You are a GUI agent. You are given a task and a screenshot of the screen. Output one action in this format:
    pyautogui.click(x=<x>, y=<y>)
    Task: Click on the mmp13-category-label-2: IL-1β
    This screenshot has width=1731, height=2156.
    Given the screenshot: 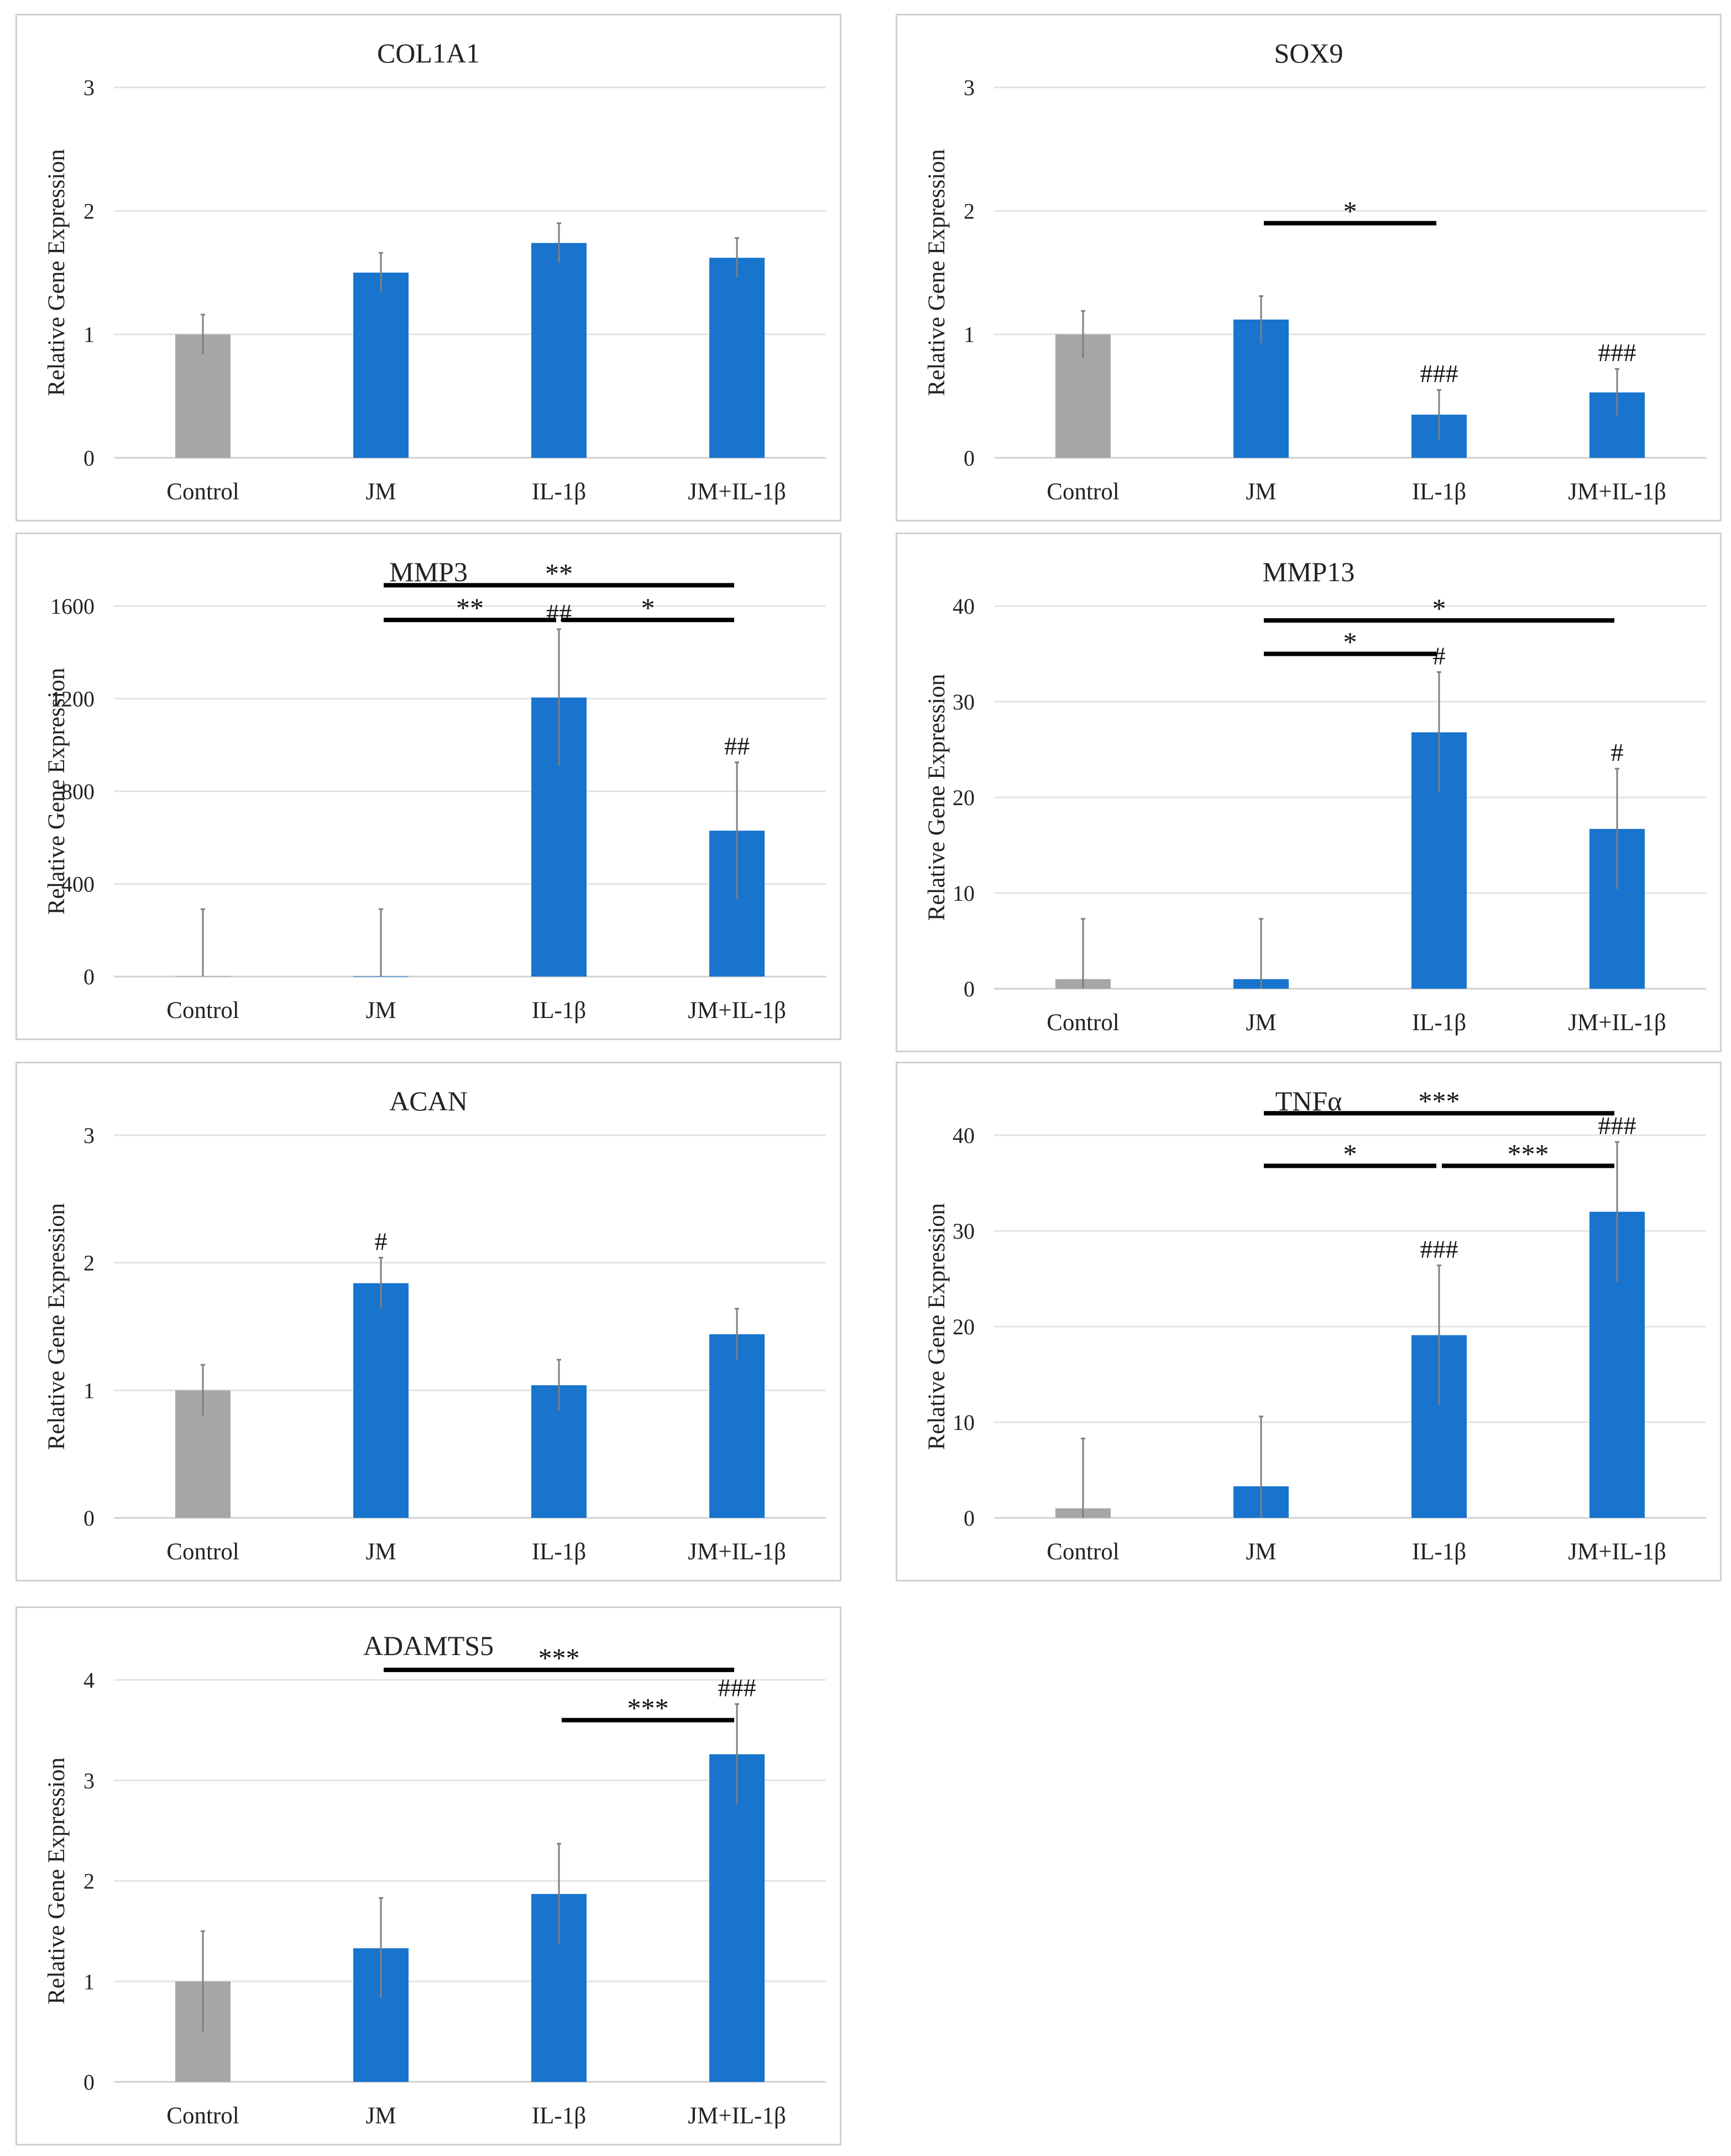 What is the action you would take?
    pyautogui.click(x=1439, y=1023)
    